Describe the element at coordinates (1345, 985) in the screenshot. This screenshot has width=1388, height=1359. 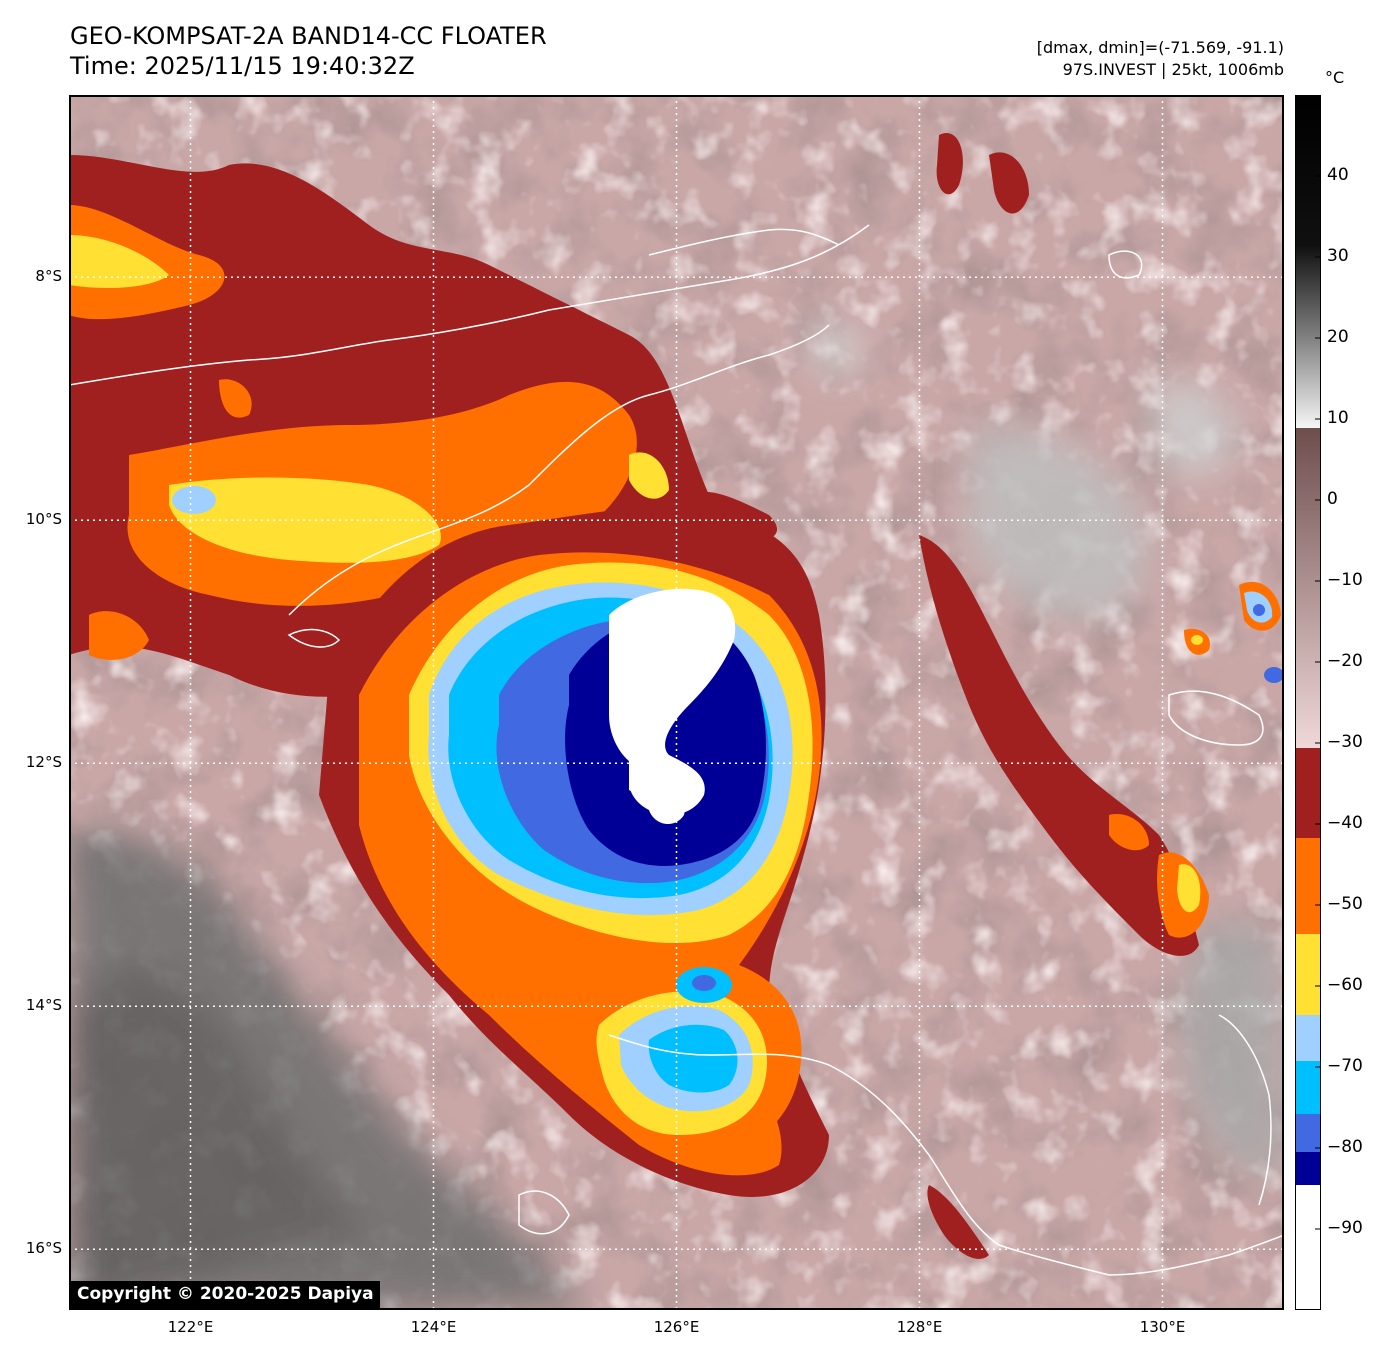
I see `colorbar-tick-label: −60` at that location.